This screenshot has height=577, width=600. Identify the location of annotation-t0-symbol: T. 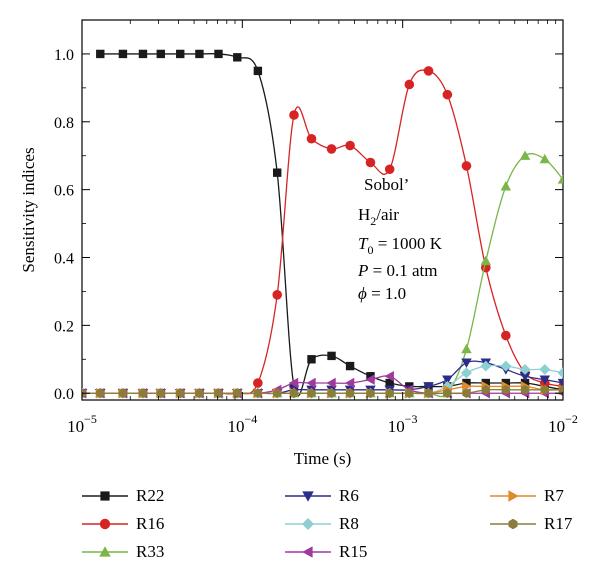
(363, 243).